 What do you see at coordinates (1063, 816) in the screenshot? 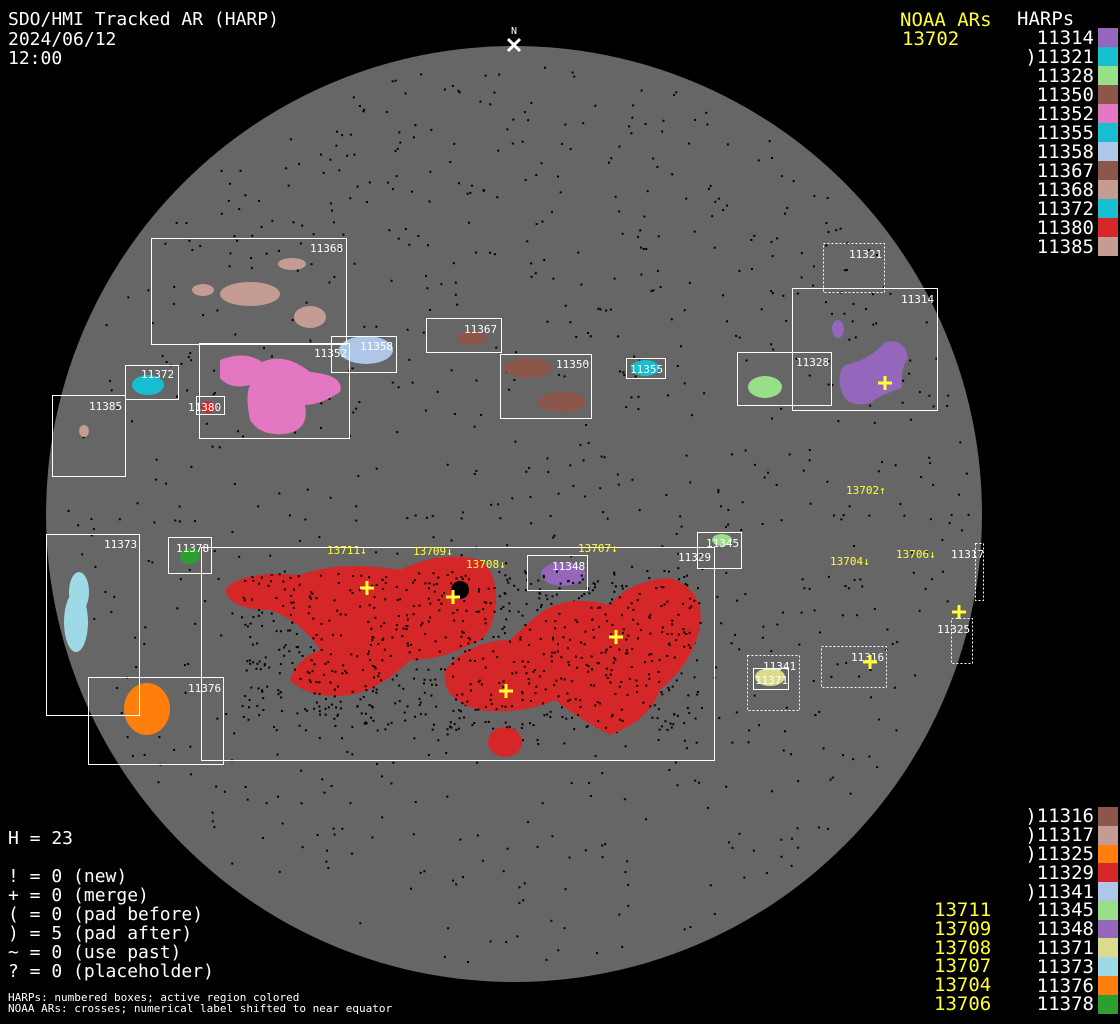
I see `harp-legend-item: )11316` at bounding box center [1063, 816].